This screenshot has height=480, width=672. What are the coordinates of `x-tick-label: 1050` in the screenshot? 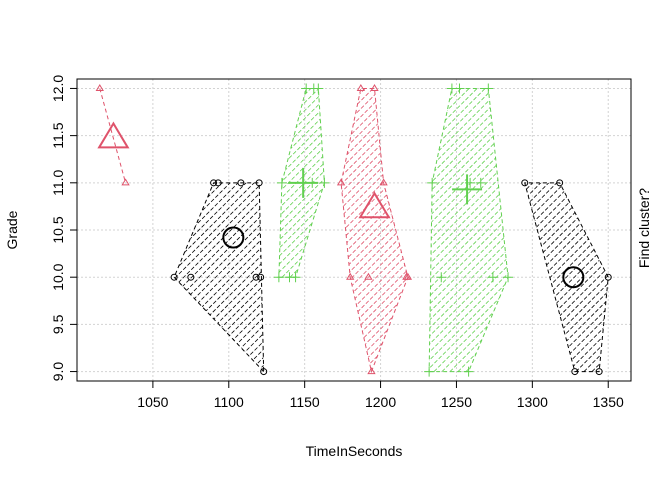 It's located at (152, 402).